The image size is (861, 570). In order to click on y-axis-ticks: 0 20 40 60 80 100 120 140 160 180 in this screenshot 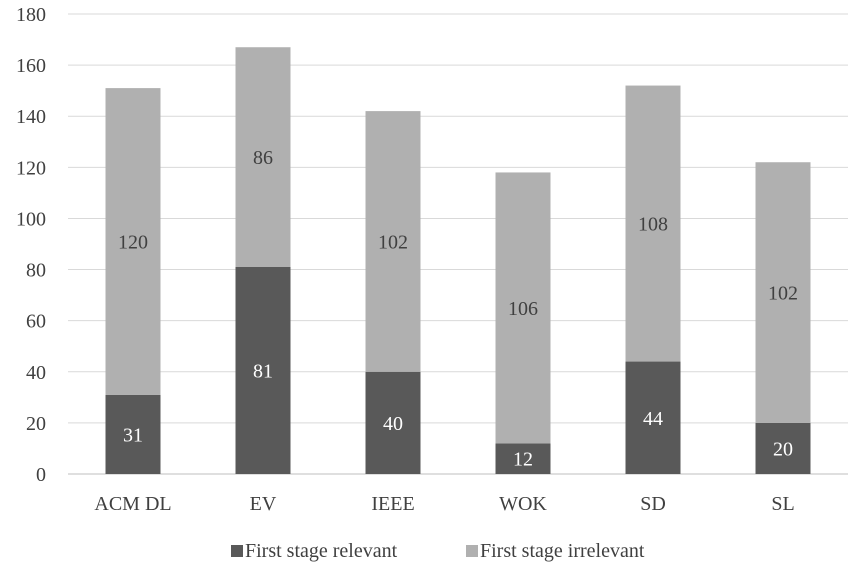, I will do `click(31, 245)`.